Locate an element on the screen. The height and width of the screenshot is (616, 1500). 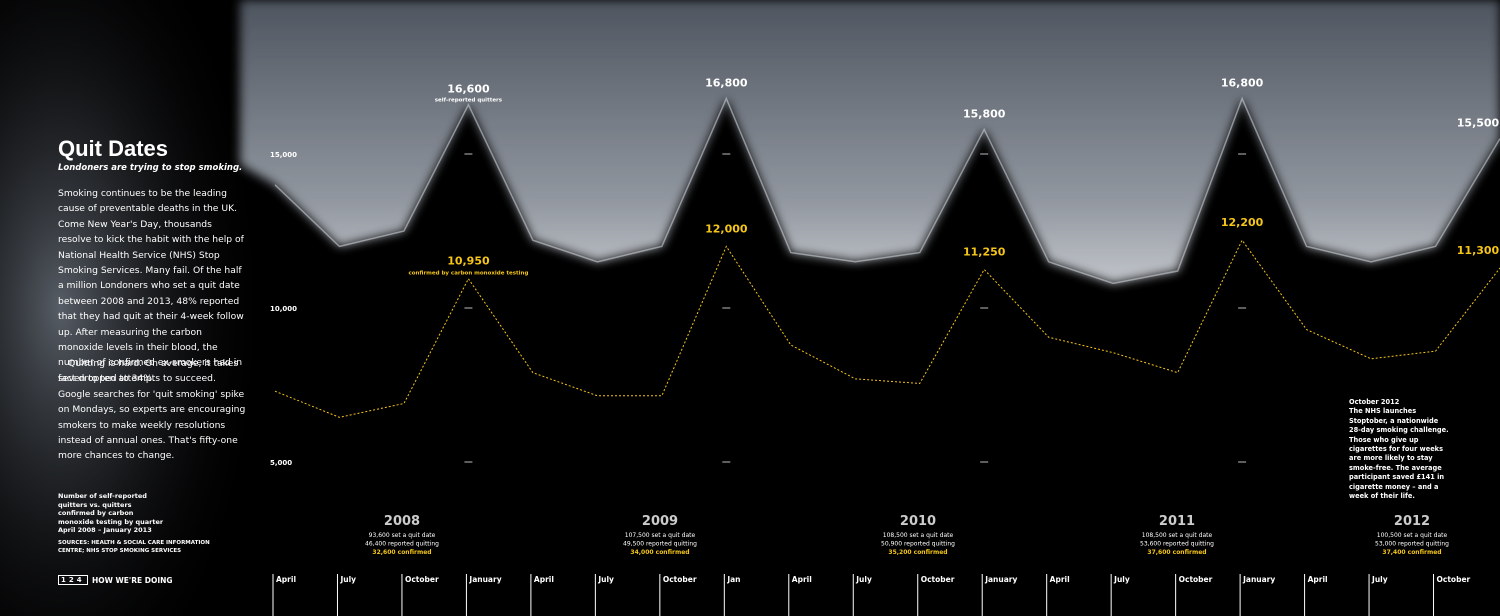
y-tick-label: 10,000 is located at coordinates (283, 309).